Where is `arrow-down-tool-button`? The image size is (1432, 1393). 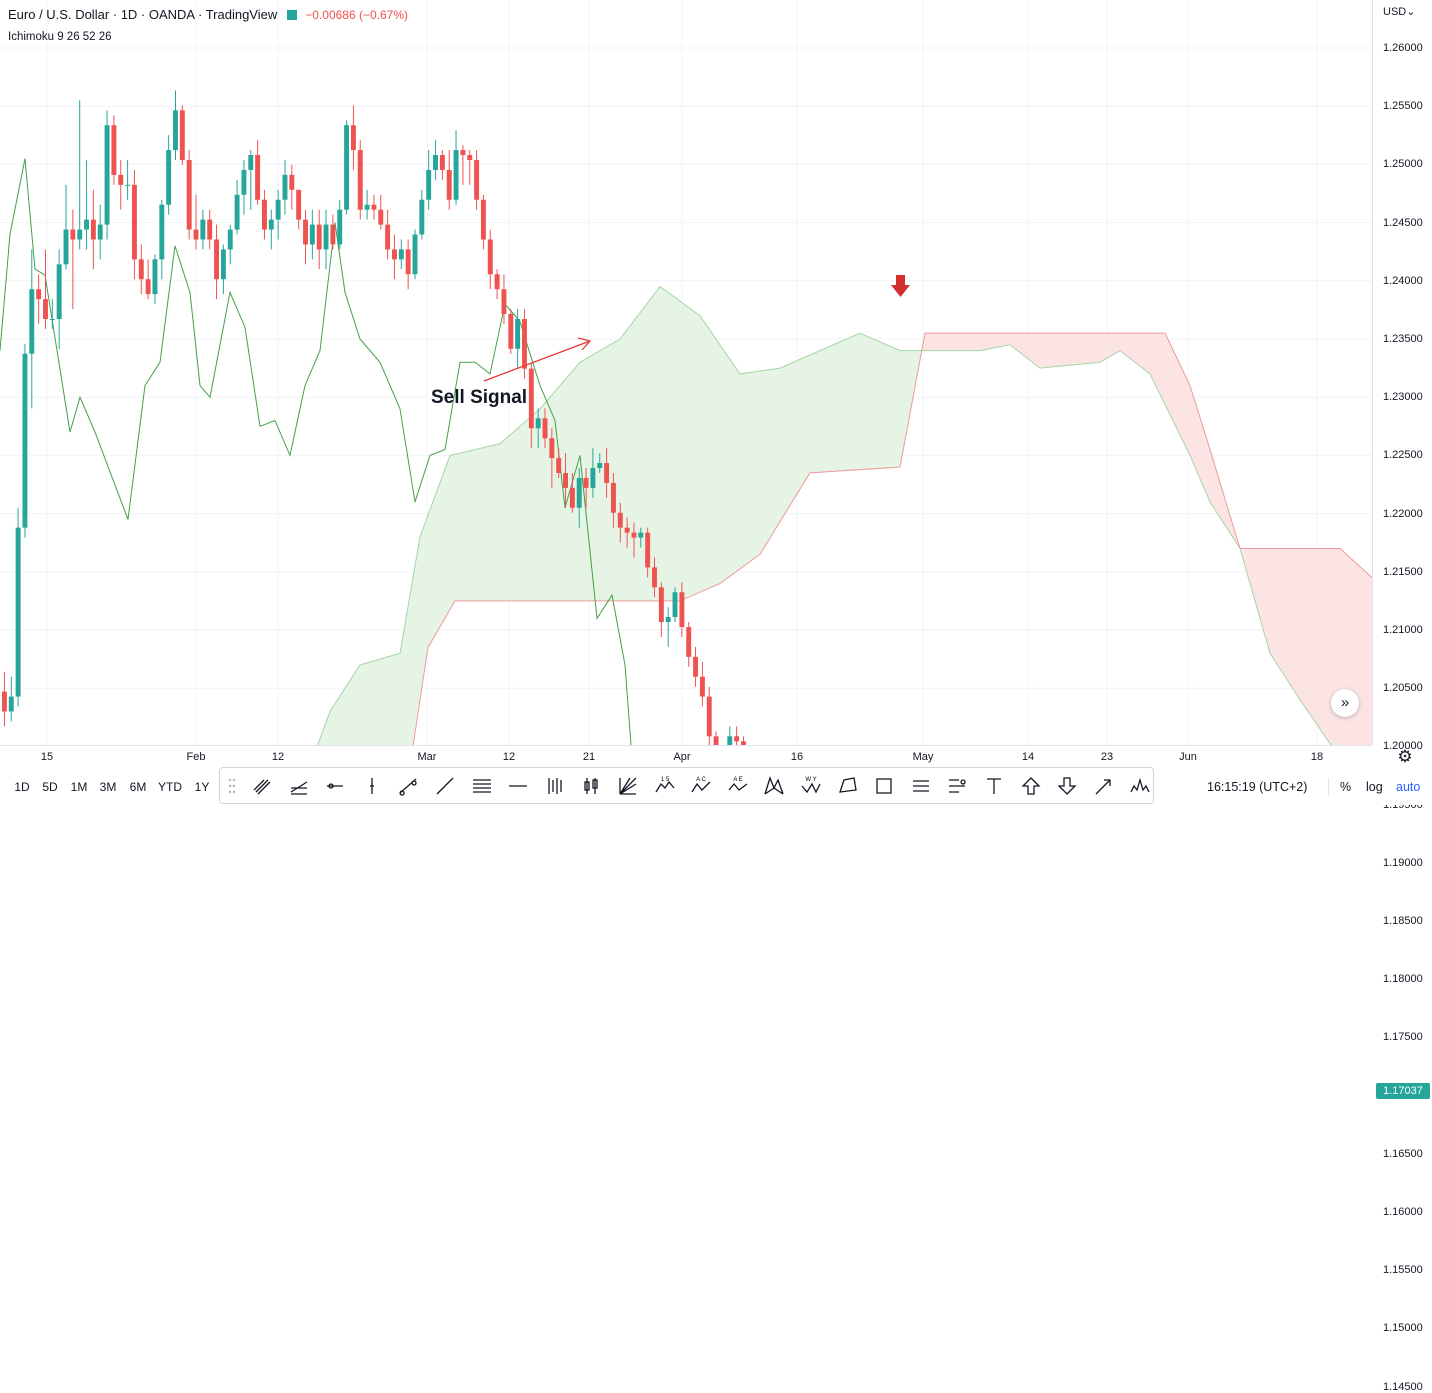 arrow-down-tool-button is located at coordinates (1068, 786).